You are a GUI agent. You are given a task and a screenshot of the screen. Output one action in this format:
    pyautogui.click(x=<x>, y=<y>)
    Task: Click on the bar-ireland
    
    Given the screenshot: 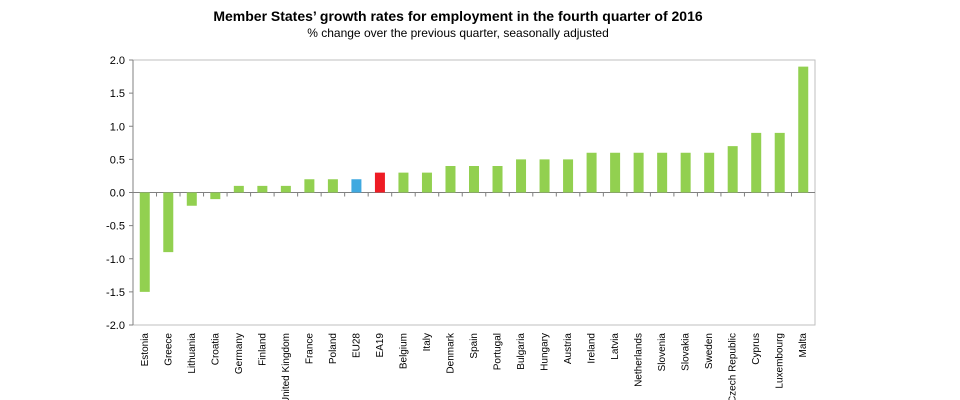 What is the action you would take?
    pyautogui.click(x=591, y=172)
    